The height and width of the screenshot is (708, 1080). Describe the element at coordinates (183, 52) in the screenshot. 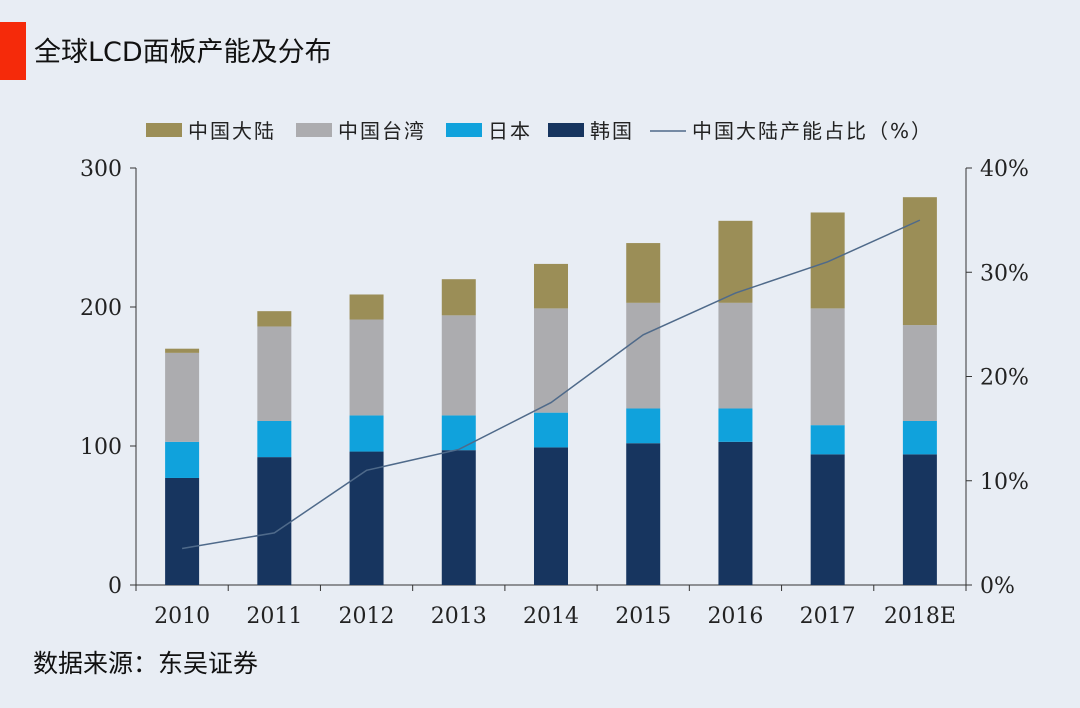

I see `page-title: 全球LCD面板产能及分布` at that location.